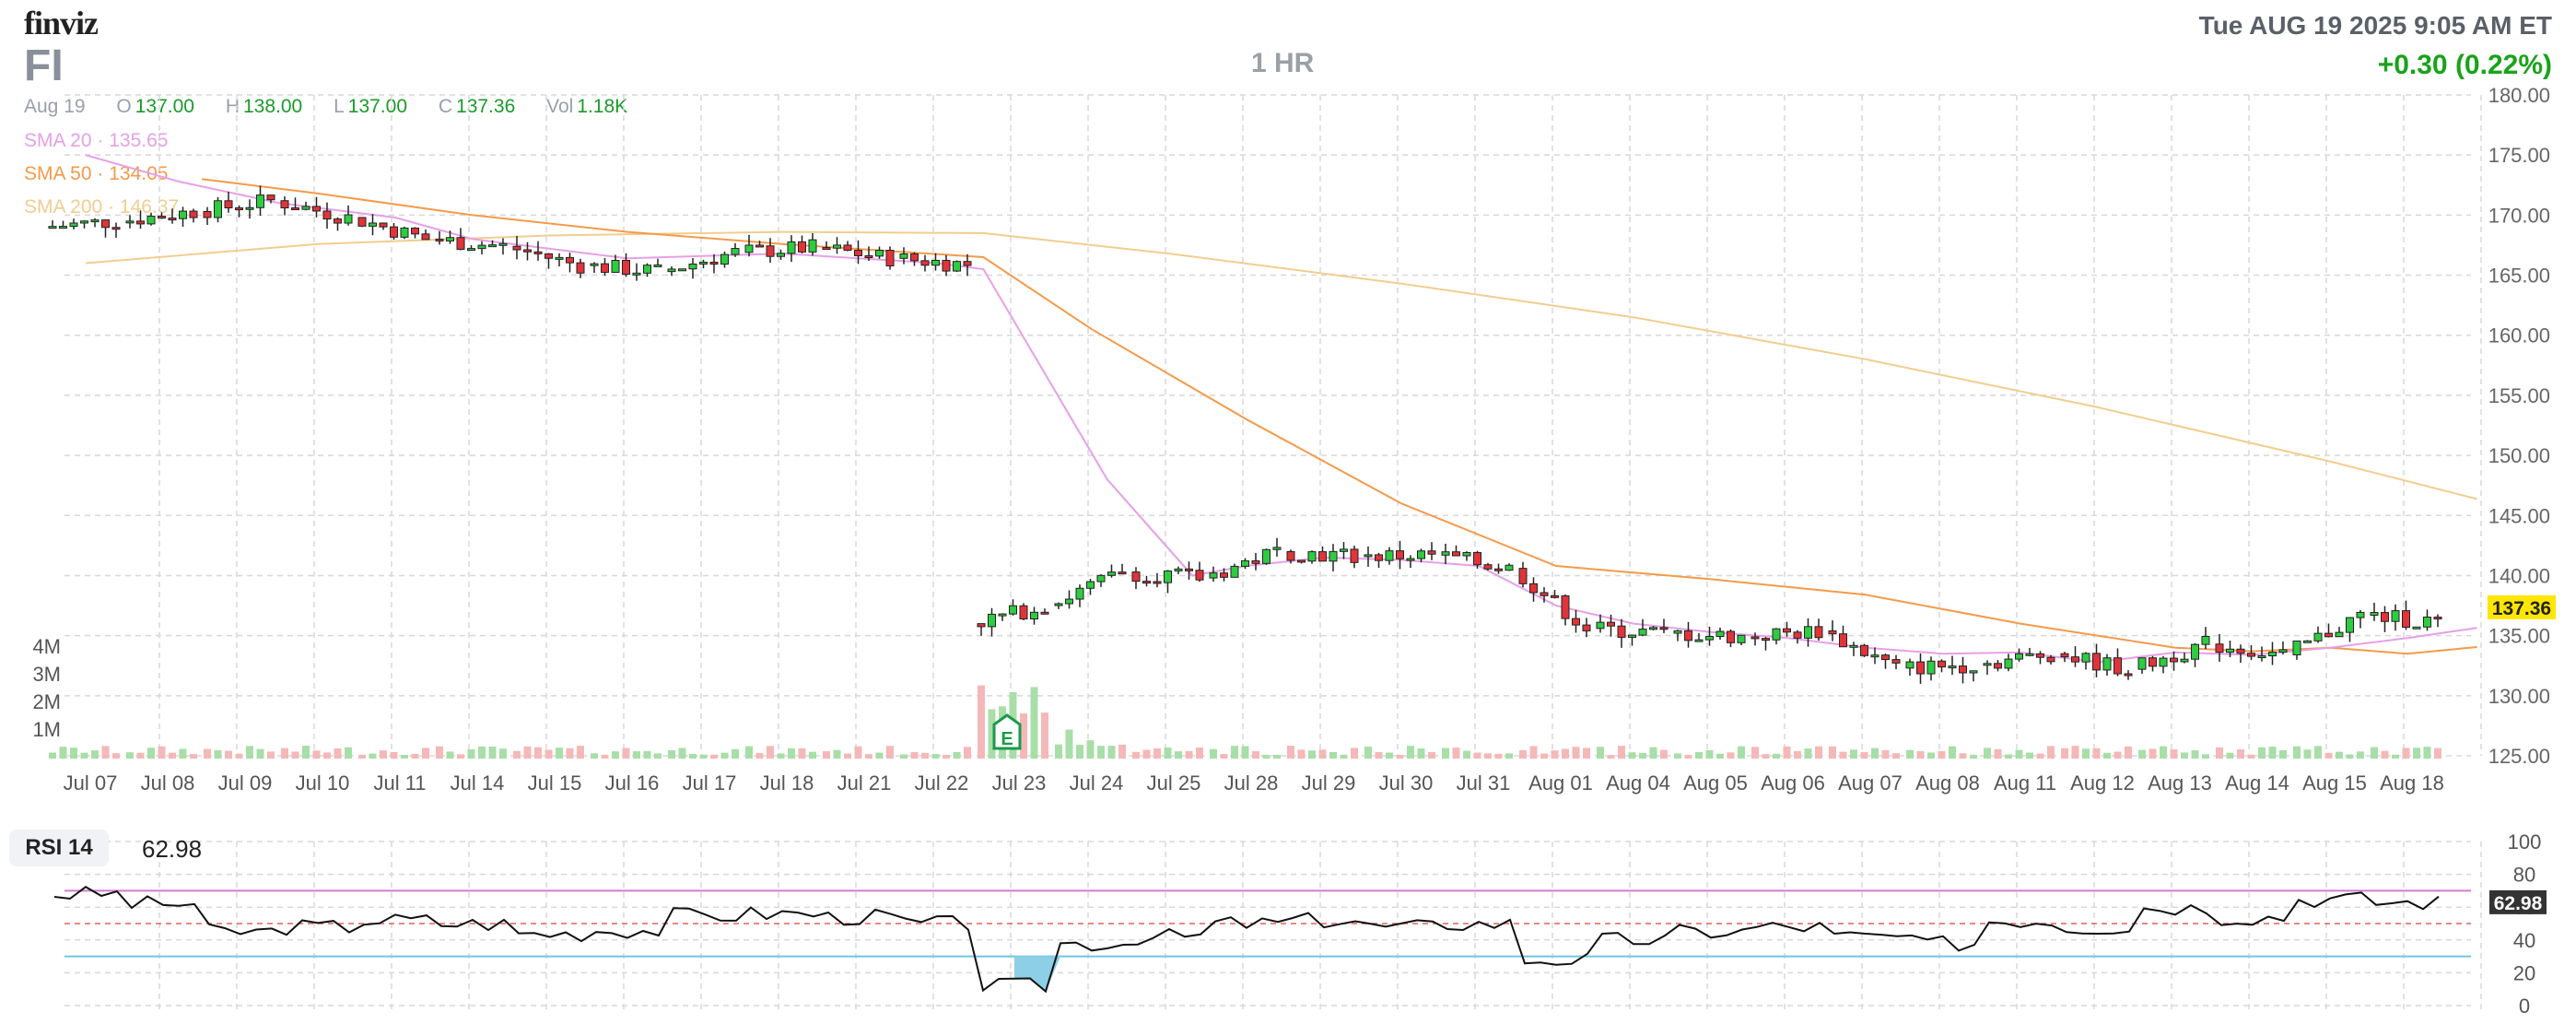  Describe the element at coordinates (1715, 783) in the screenshot. I see `date-tick-label: Aug 05` at that location.